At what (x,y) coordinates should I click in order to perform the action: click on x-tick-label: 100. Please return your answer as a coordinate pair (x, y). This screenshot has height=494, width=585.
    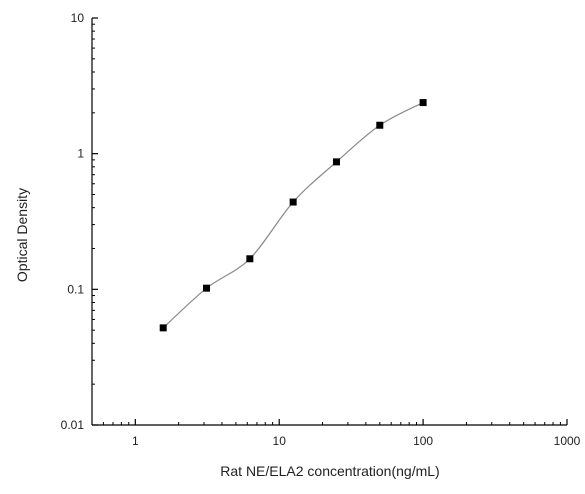
    Looking at the image, I should click on (423, 441).